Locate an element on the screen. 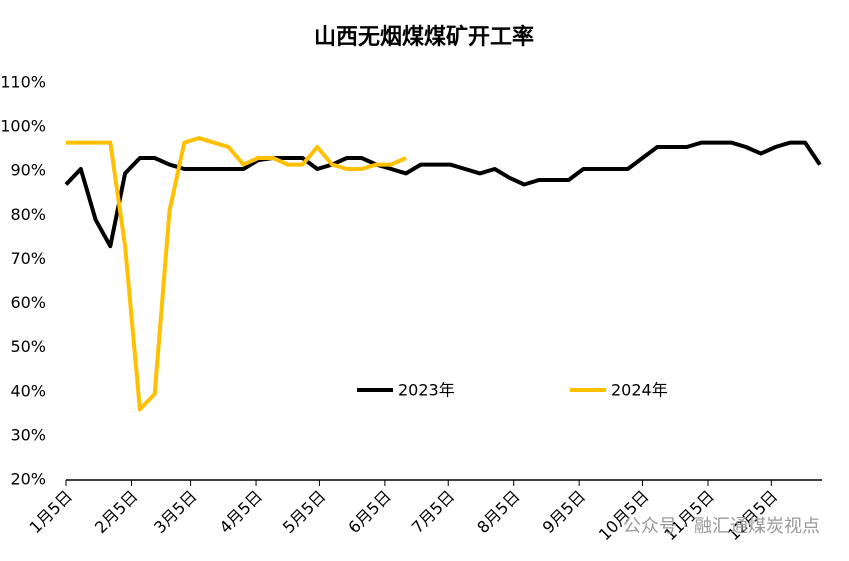  y-tick-label: 60% is located at coordinates (28, 302).